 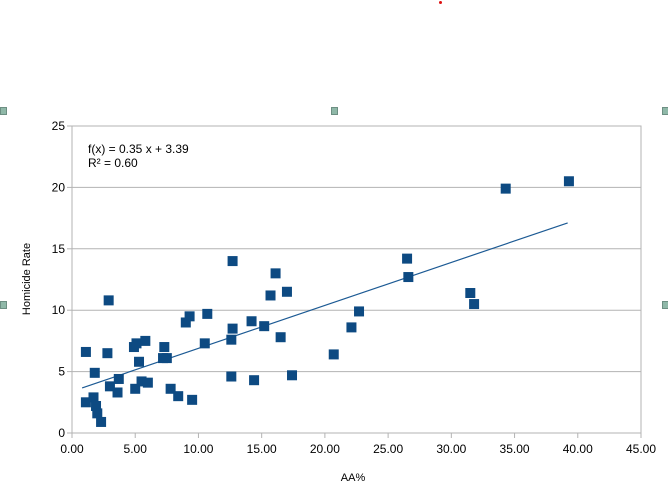 I want to click on trendline-equation: f(x) = 0.35 x + 3.39, so click(x=138, y=149).